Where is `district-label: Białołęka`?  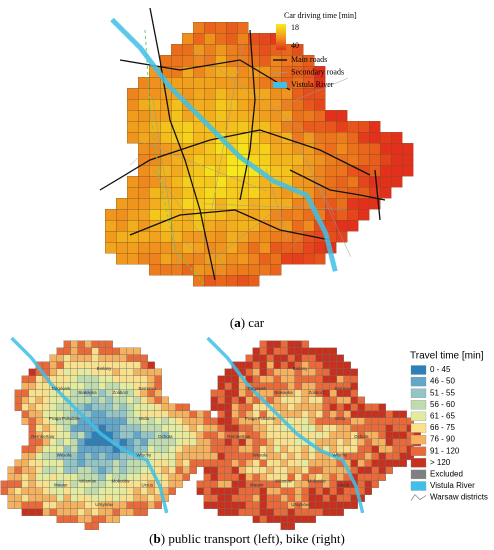
district-label: Białołęka is located at coordinates (87, 392).